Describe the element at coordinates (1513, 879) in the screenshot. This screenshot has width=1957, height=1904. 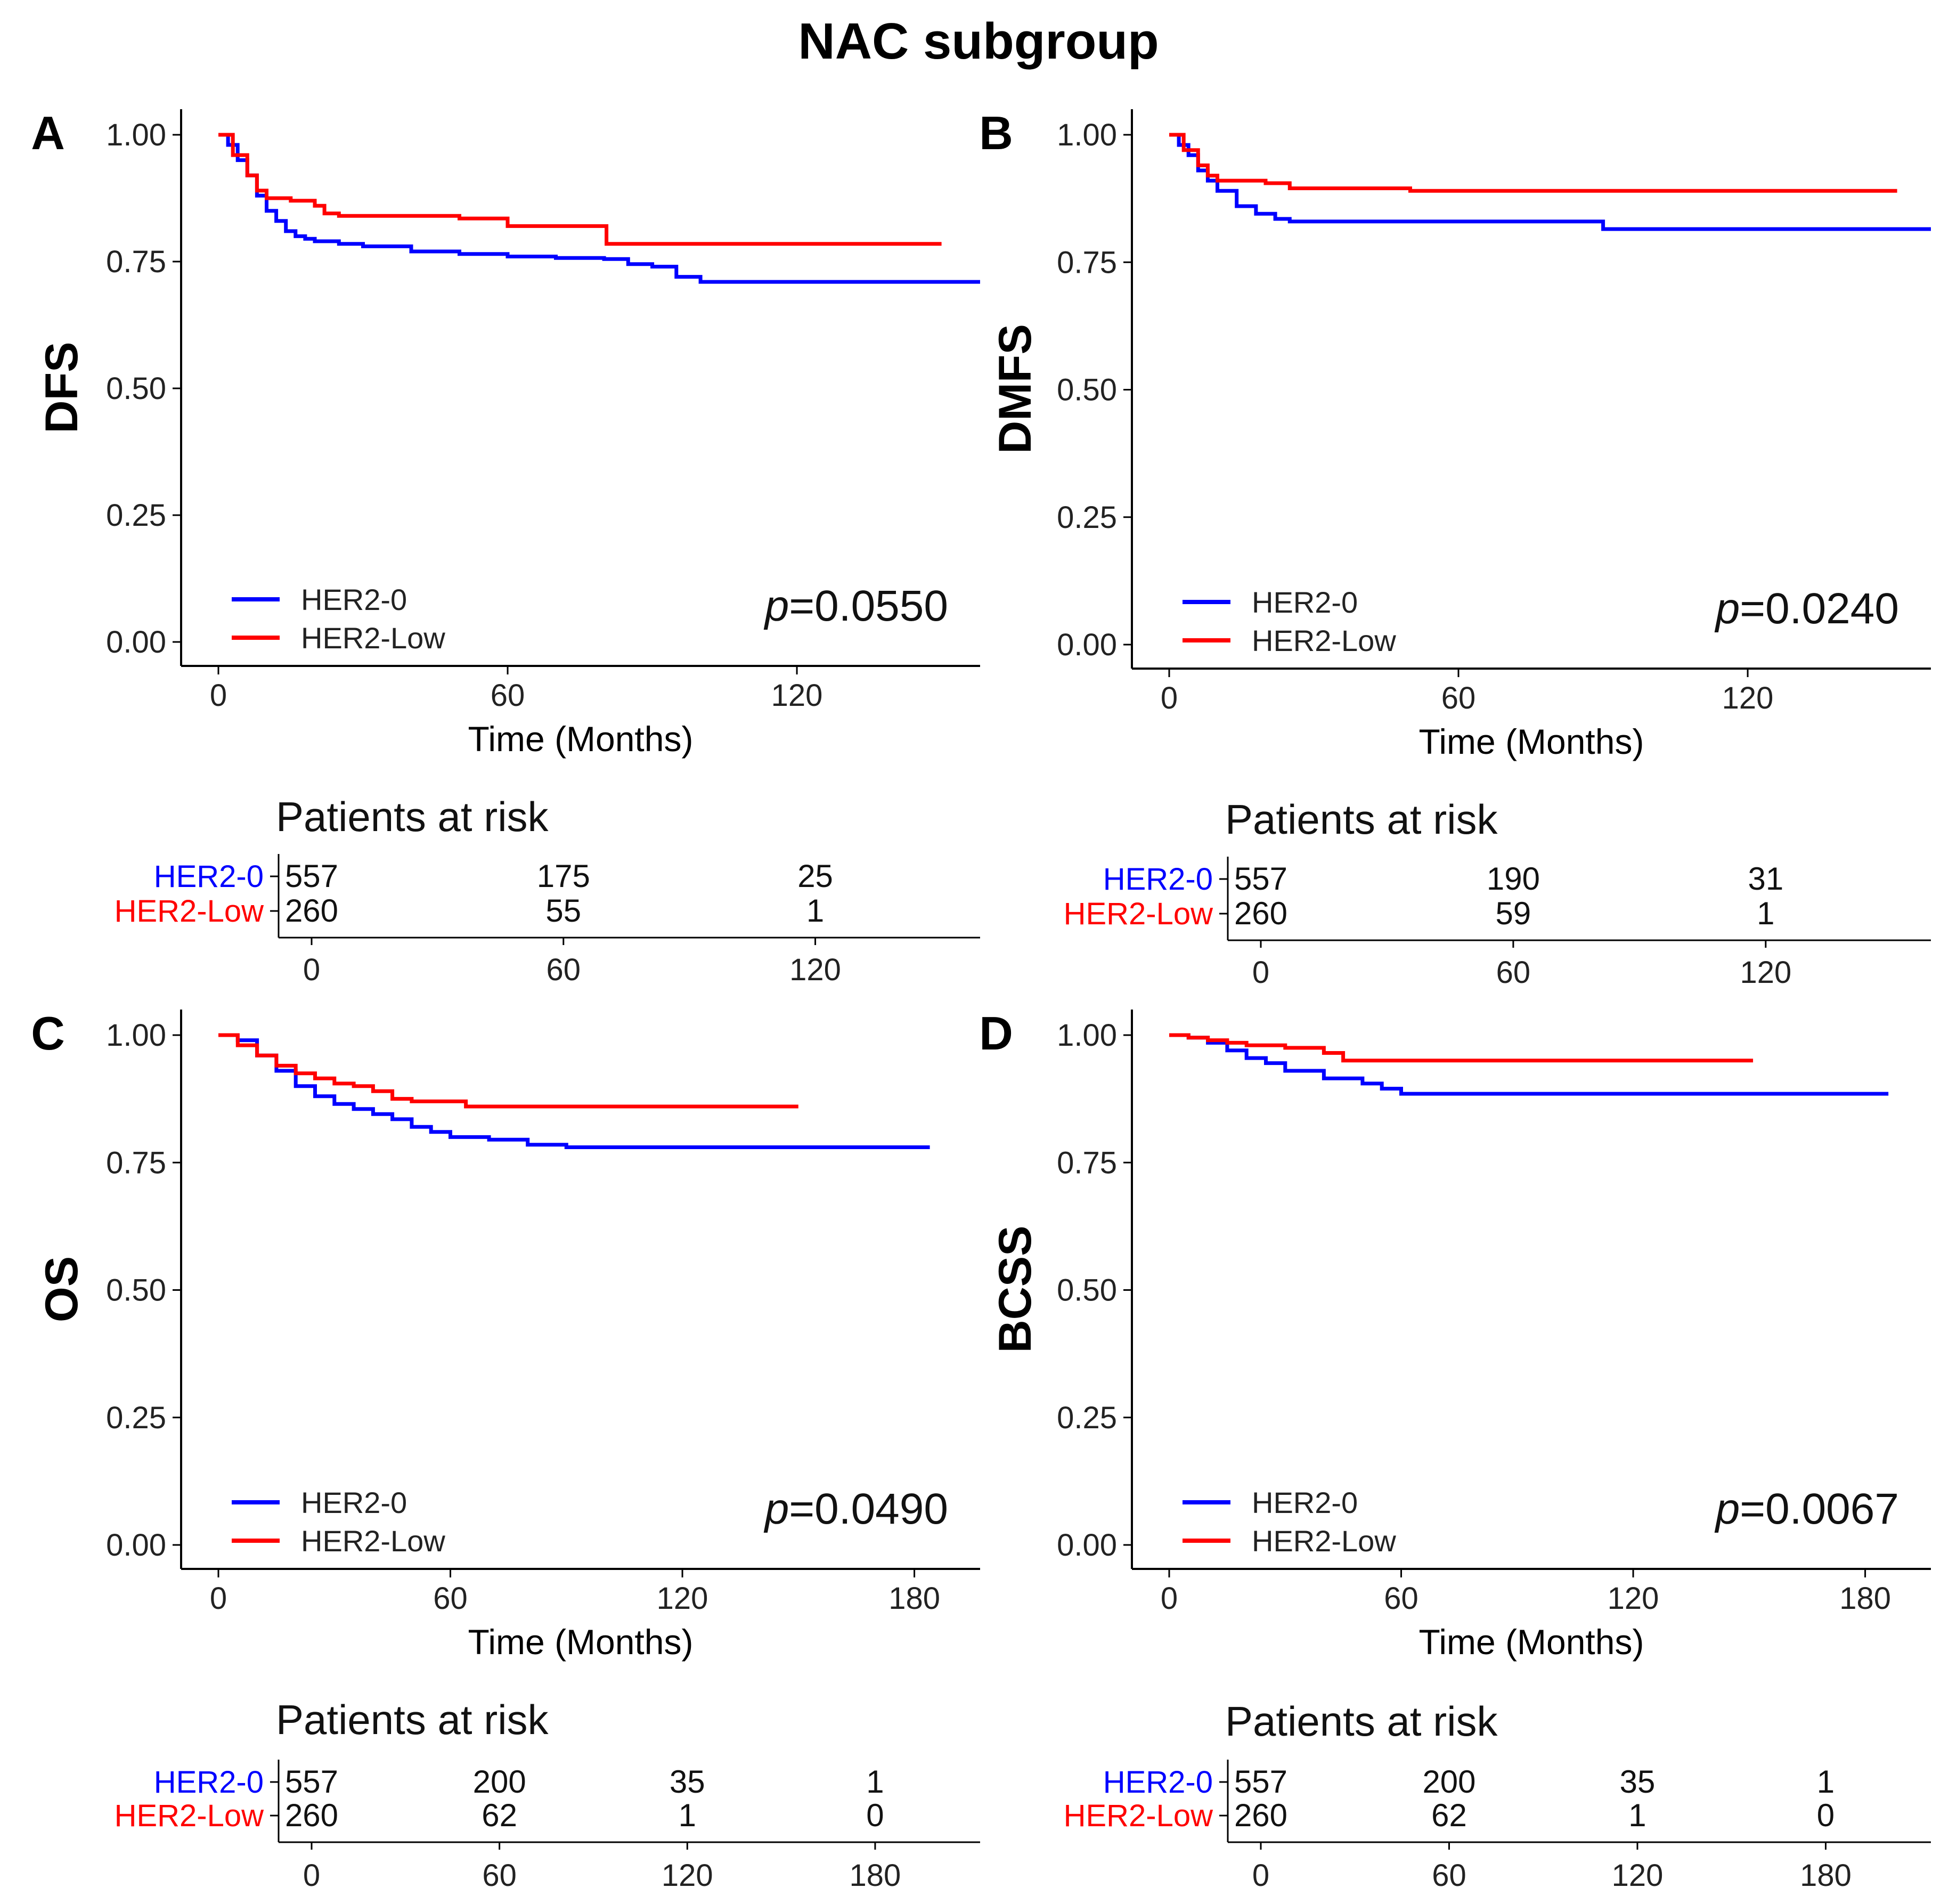
I see `risk-count: 190` at that location.